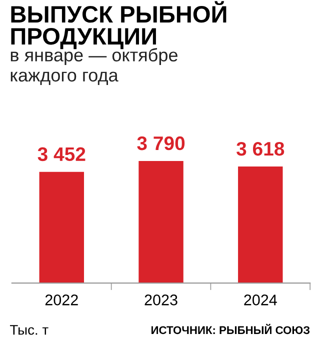  What do you see at coordinates (62, 154) in the screenshot?
I see `data-label: 3 452` at bounding box center [62, 154].